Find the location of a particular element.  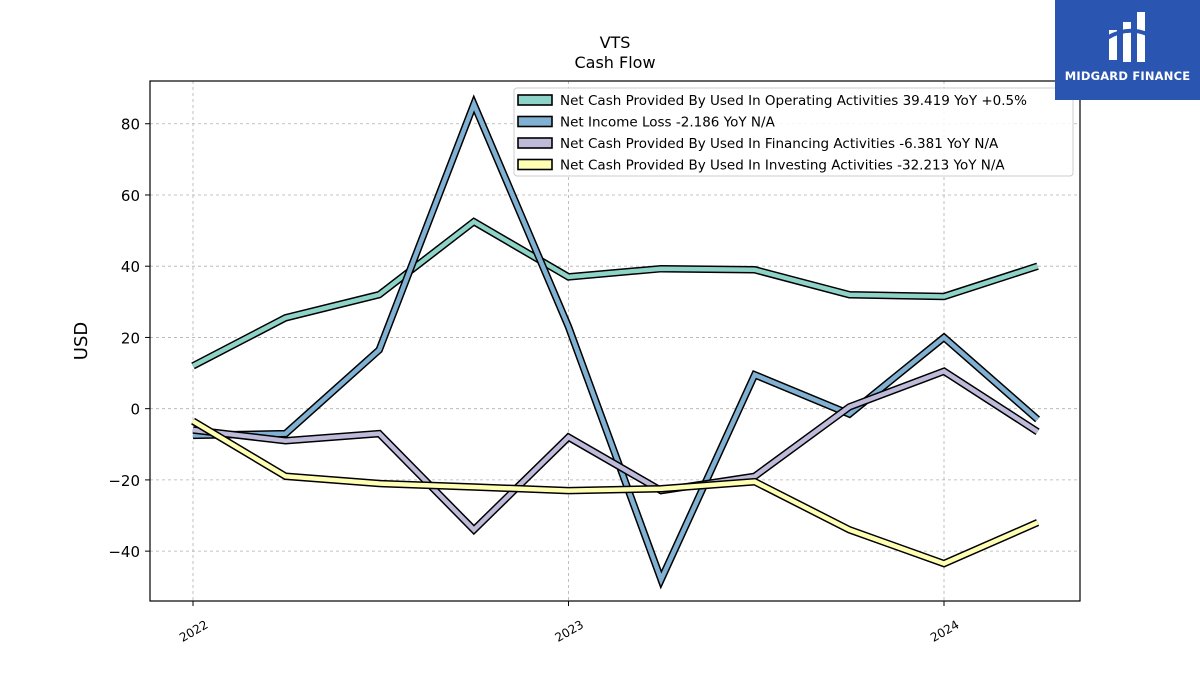

y-tick-label: 0 is located at coordinates (135, 410).